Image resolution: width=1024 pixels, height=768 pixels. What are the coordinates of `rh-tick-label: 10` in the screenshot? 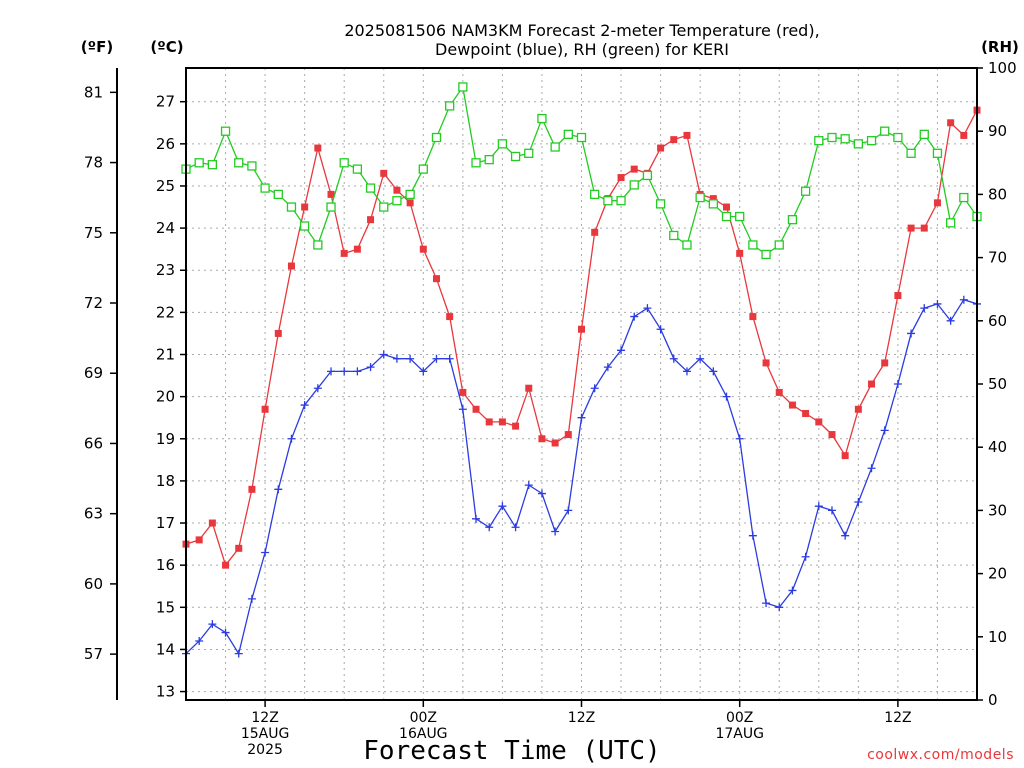 It's located at (997, 637).